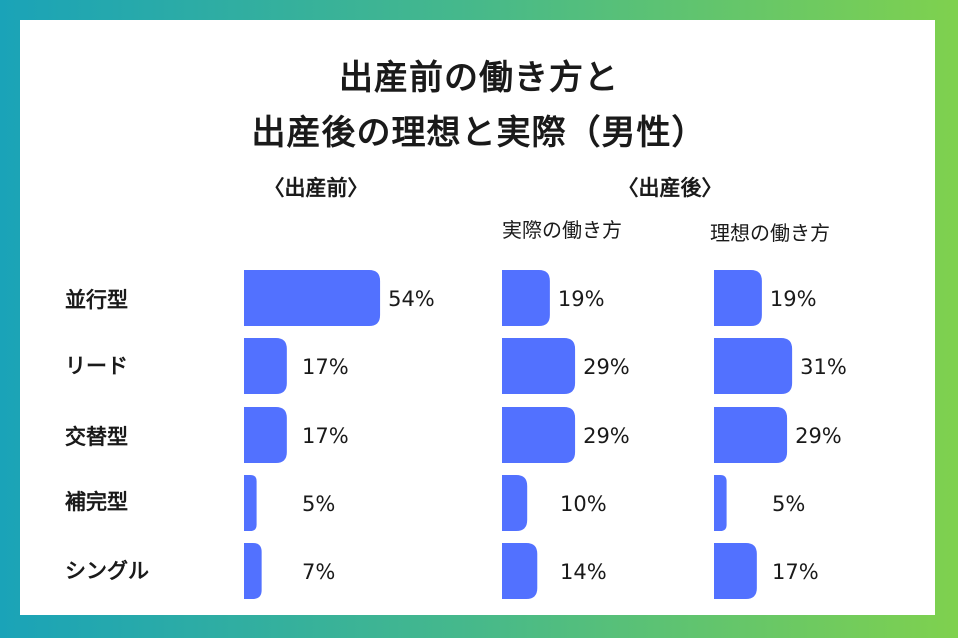  What do you see at coordinates (606, 436) in the screenshot?
I see `value-label-actual-2: 29%` at bounding box center [606, 436].